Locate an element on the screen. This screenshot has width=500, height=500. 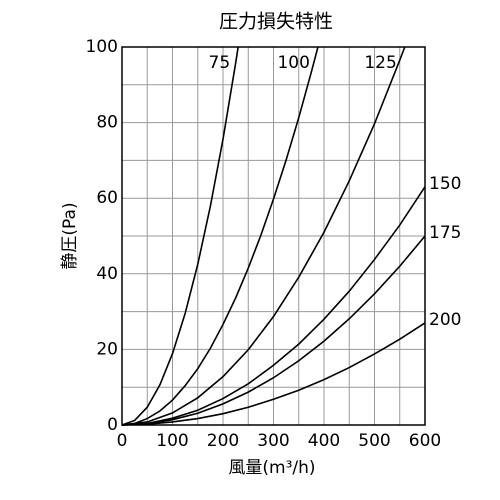
x-axis-label: 風量(m³/h) is located at coordinates (271, 468).